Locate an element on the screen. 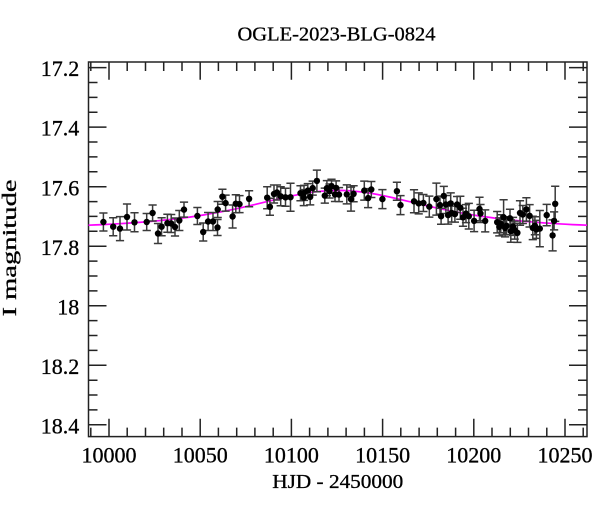  svg-text: 10150 is located at coordinates (382, 455).